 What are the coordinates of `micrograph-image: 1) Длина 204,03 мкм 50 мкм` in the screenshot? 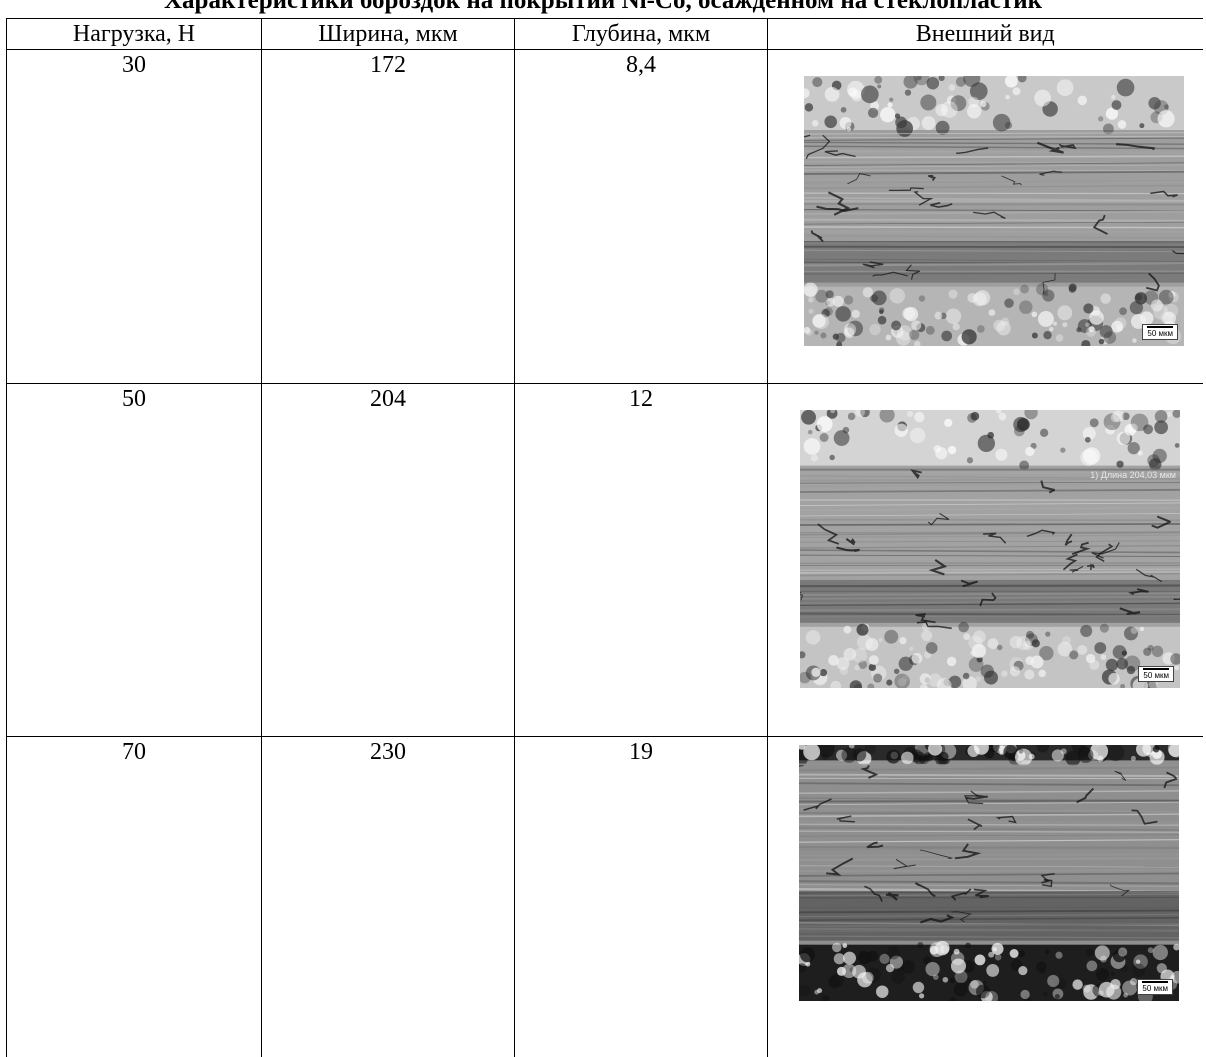 It's located at (990, 549).